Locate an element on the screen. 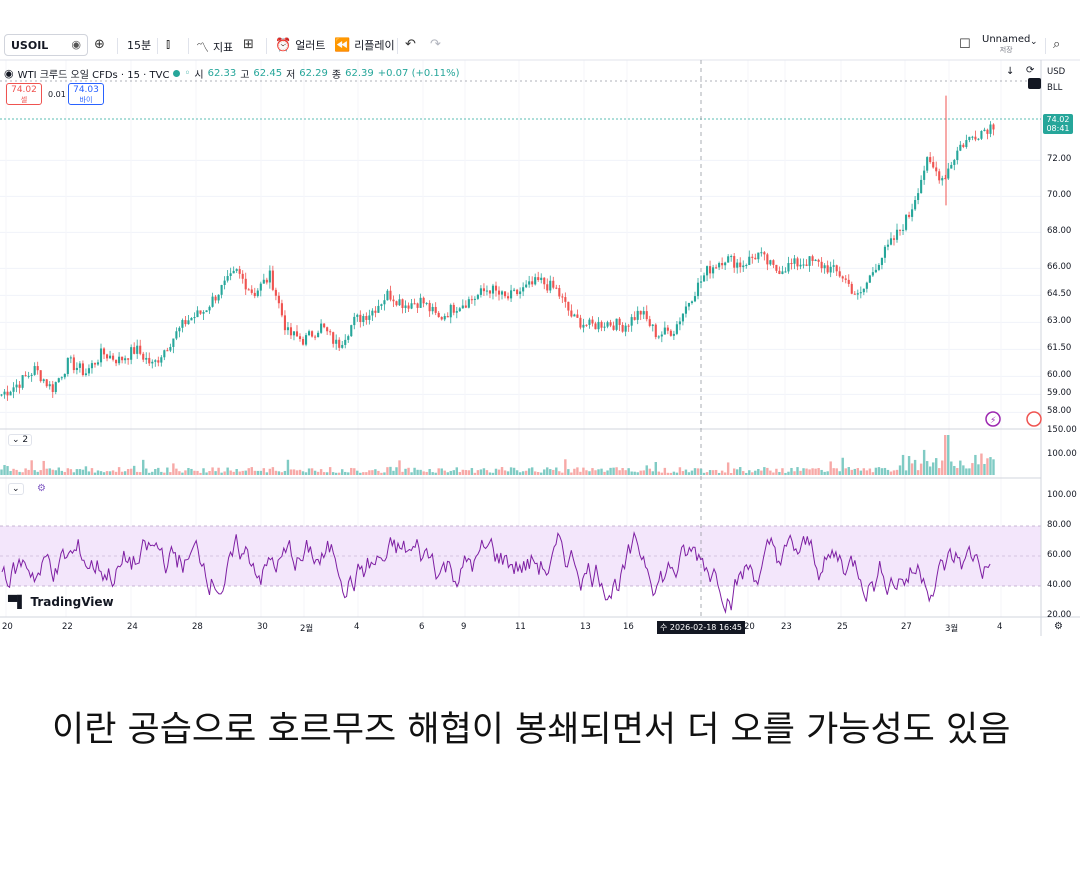 This screenshot has height=887, width=1080. layouts-button: ⊞ is located at coordinates (248, 44).